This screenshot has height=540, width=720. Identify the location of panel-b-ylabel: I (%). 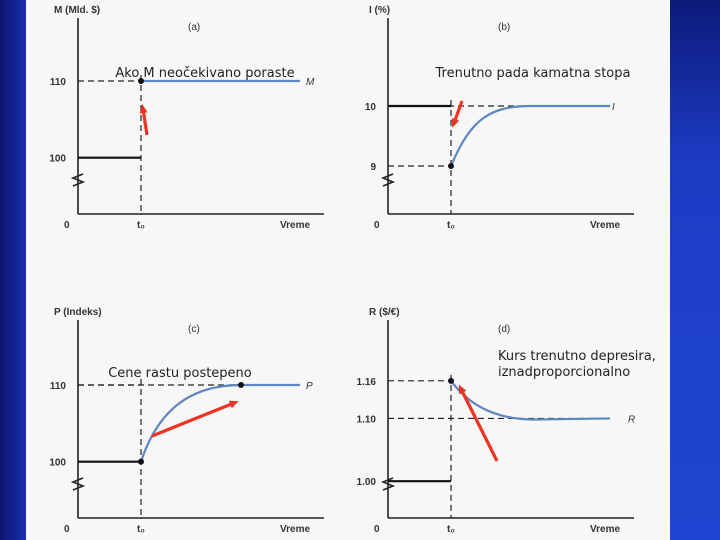
(379, 10).